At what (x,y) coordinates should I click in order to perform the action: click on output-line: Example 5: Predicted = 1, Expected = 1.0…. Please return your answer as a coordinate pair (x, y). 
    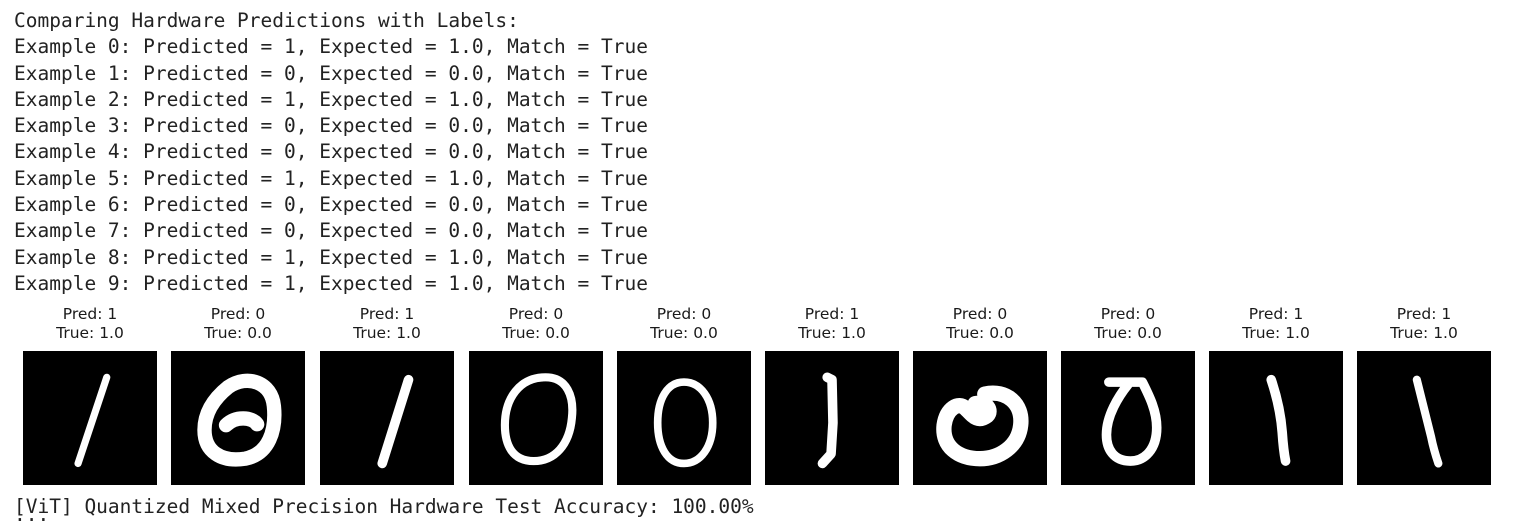
    Looking at the image, I should click on (331, 178).